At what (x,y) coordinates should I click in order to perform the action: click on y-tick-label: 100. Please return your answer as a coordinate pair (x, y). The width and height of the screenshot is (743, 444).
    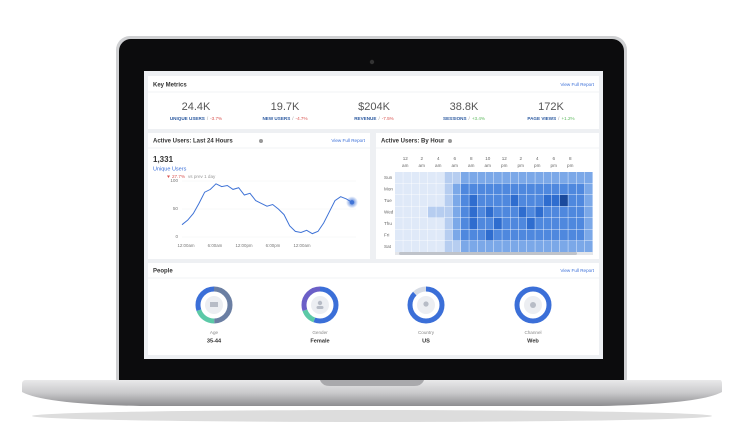
    Looking at the image, I should click on (174, 180).